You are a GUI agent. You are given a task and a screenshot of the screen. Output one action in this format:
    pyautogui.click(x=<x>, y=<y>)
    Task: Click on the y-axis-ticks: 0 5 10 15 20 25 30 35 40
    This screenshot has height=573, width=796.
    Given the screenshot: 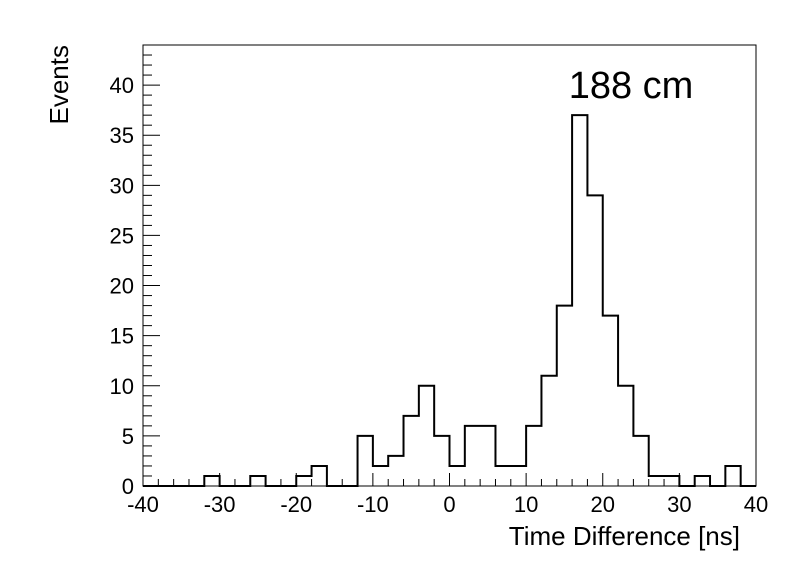 What is the action you would take?
    pyautogui.click(x=135, y=271)
    